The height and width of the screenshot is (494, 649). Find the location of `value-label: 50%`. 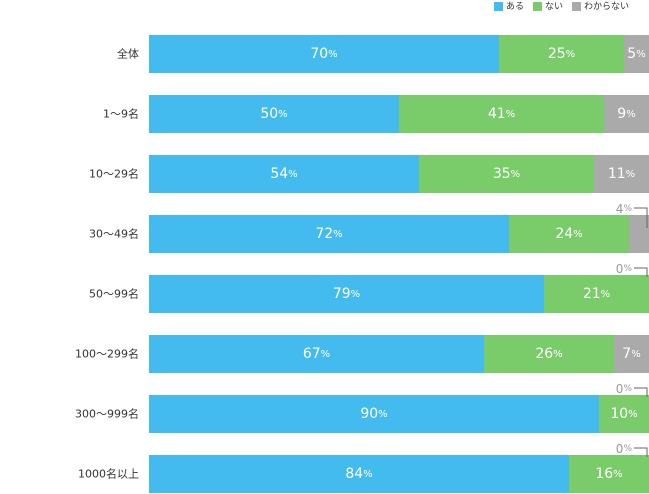

value-label: 50% is located at coordinates (273, 114).